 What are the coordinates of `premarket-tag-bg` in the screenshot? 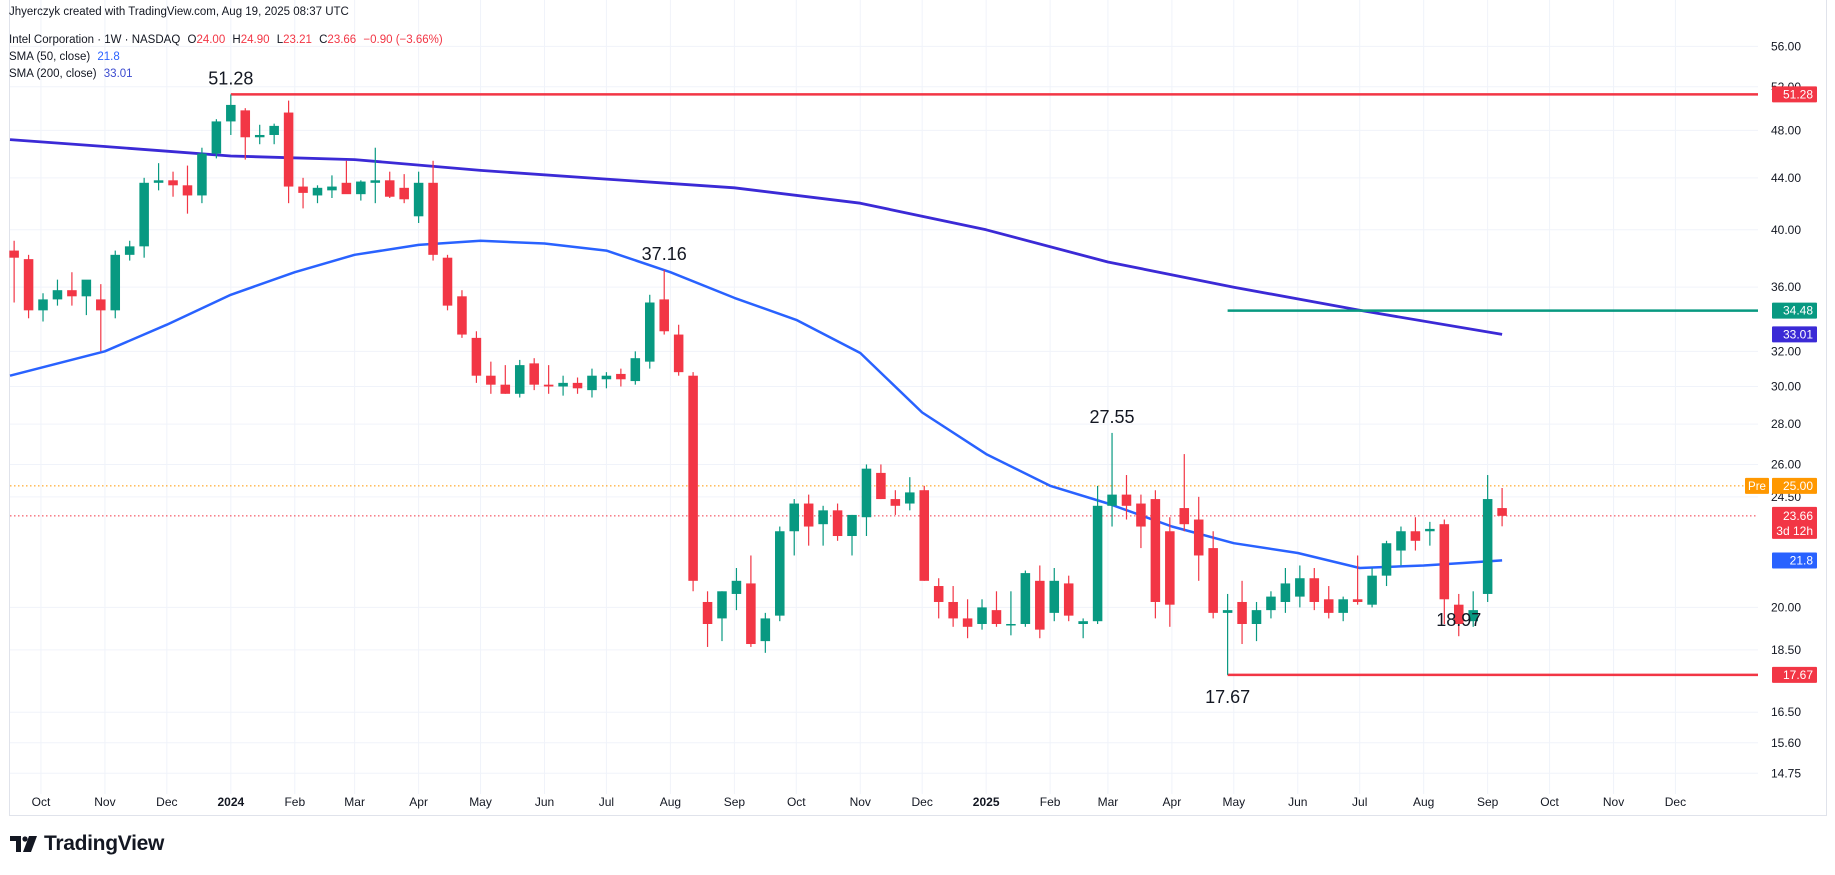 It's located at (1757, 485).